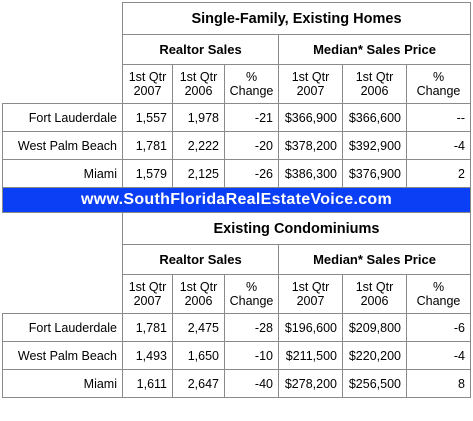 The width and height of the screenshot is (473, 421). Describe the element at coordinates (310, 327) in the screenshot. I see `table-cell: $196,600` at that location.